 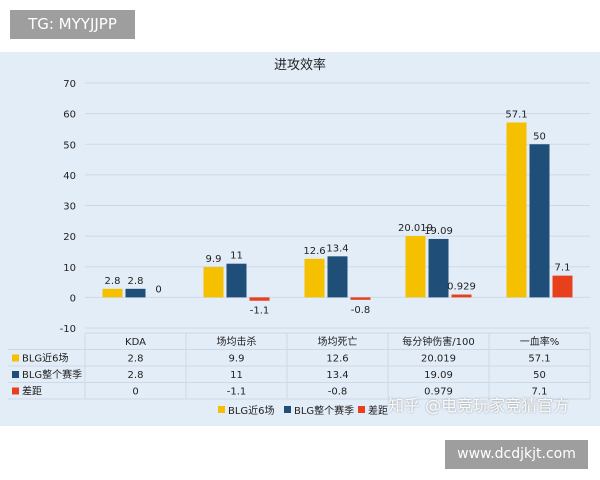 I want to click on site-label: www.dcdjkjt.com, so click(x=516, y=454).